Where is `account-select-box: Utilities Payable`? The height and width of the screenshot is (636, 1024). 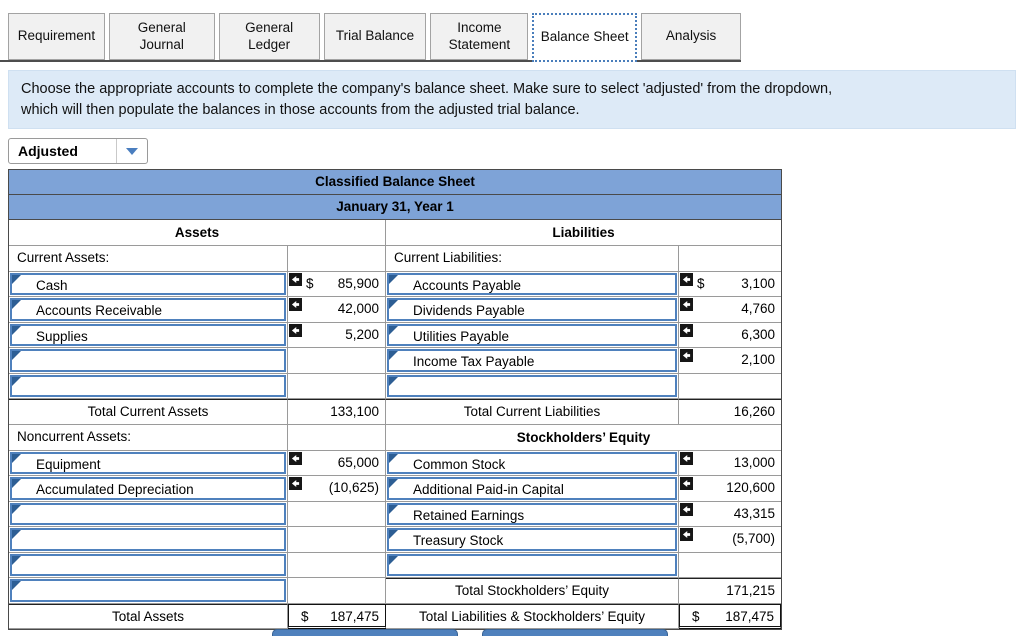 account-select-box: Utilities Payable is located at coordinates (532, 335).